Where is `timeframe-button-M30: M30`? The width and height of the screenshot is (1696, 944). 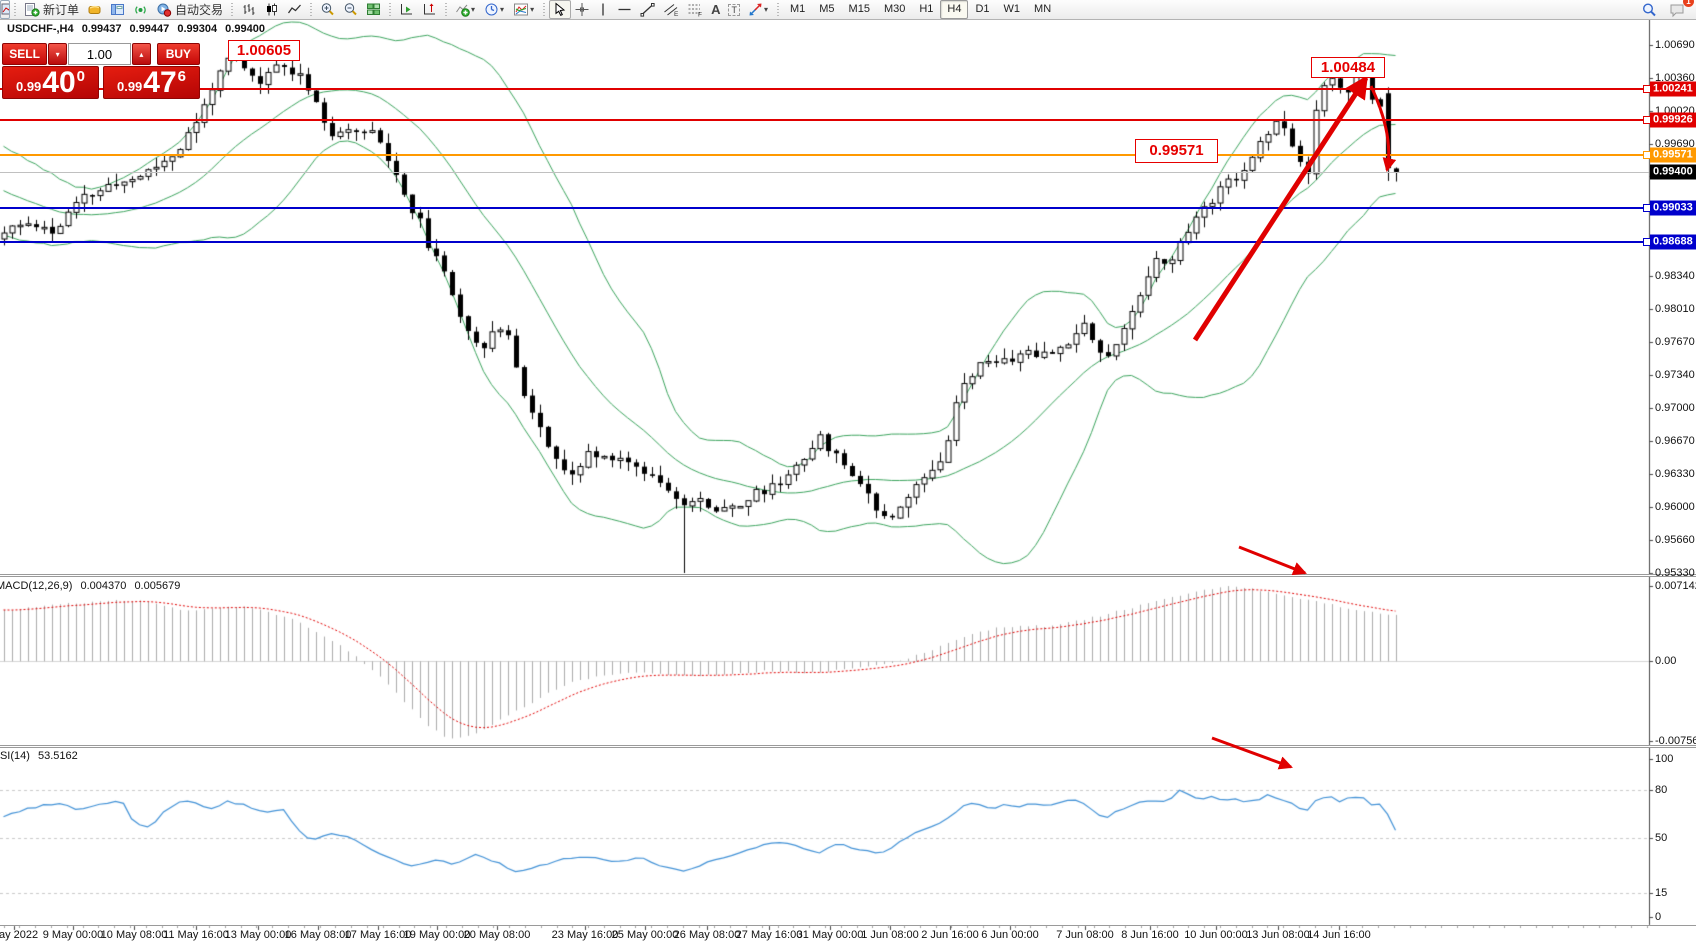 timeframe-button-M30: M30 is located at coordinates (894, 9).